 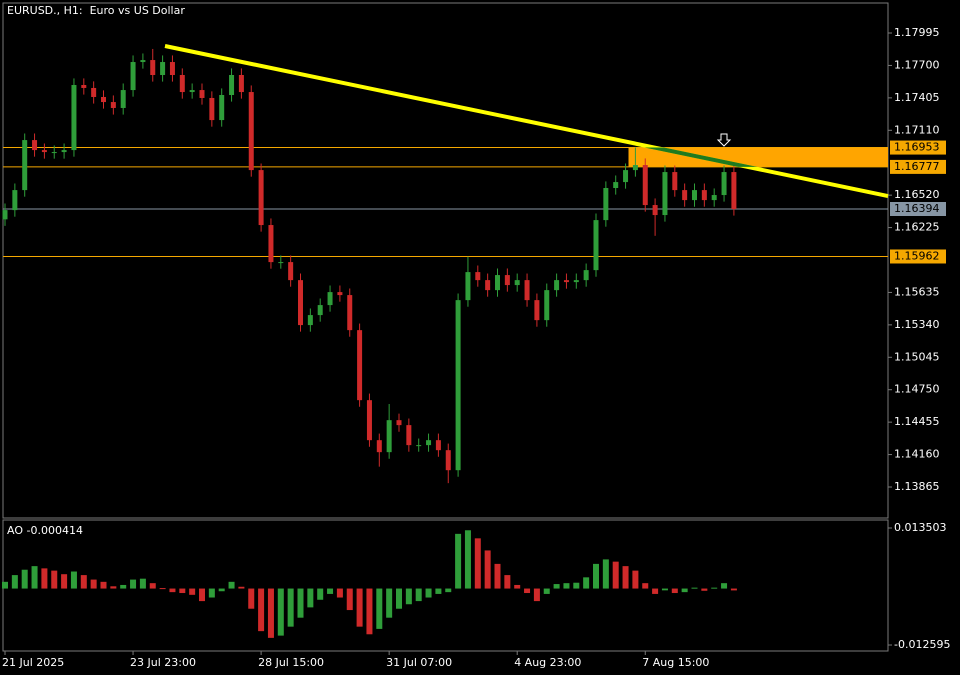 I want to click on x-tick-label: 28 Jul 15:00, so click(x=291, y=662).